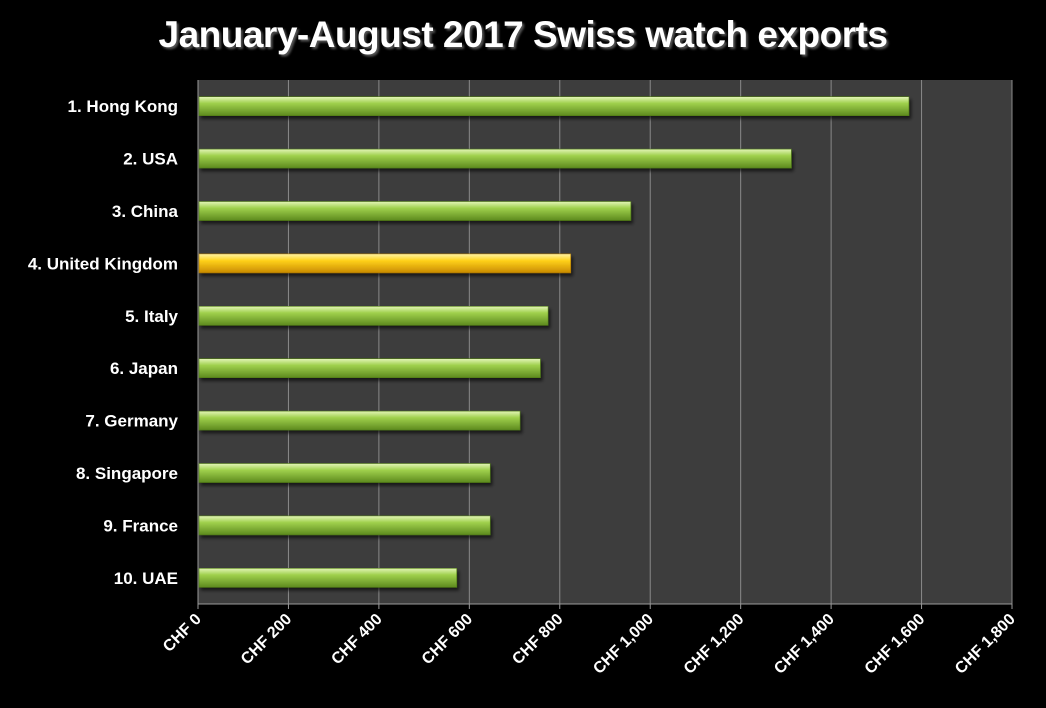 This screenshot has height=708, width=1046. What do you see at coordinates (356, 639) in the screenshot?
I see `x-tick-label: CHF 400` at bounding box center [356, 639].